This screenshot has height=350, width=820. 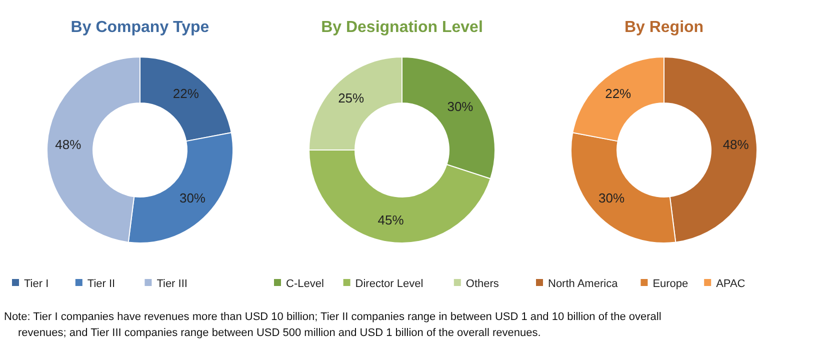 What do you see at coordinates (664, 27) in the screenshot?
I see `chart-title: By Region` at bounding box center [664, 27].